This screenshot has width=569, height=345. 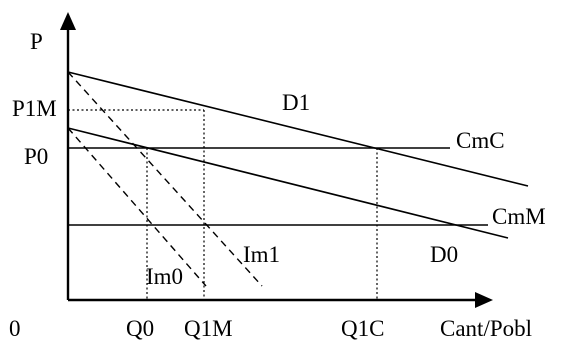 What do you see at coordinates (362, 328) in the screenshot?
I see `q1c-label: Q1C` at bounding box center [362, 328].